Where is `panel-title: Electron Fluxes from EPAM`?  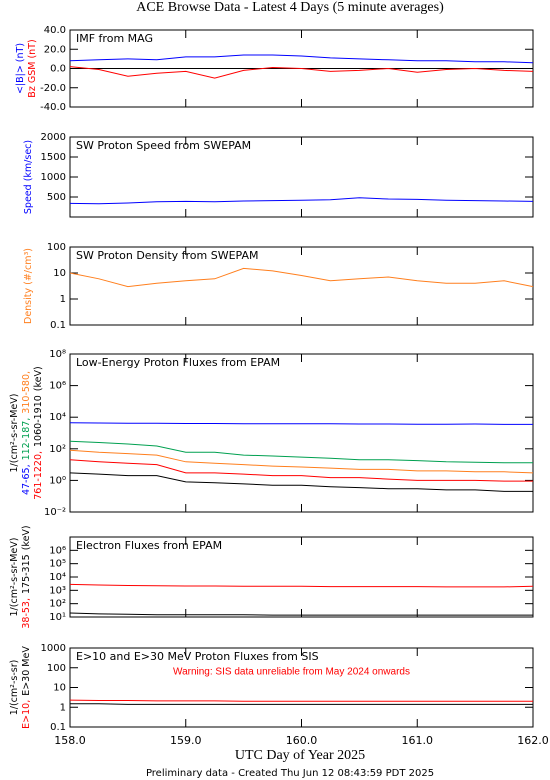 panel-title: Electron Fluxes from EPAM is located at coordinates (149, 545).